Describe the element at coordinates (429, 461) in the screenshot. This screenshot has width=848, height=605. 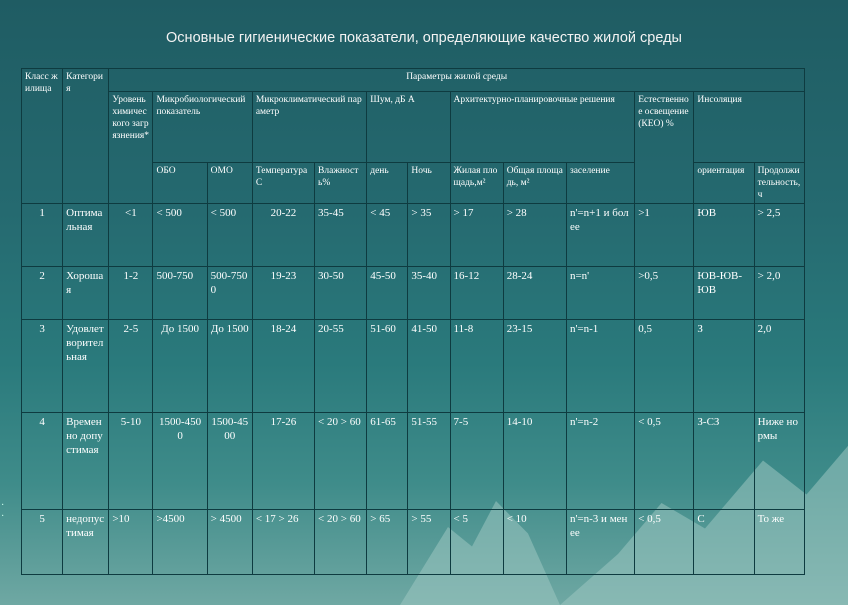
I see `cell-noise-night: 51-55` at that location.